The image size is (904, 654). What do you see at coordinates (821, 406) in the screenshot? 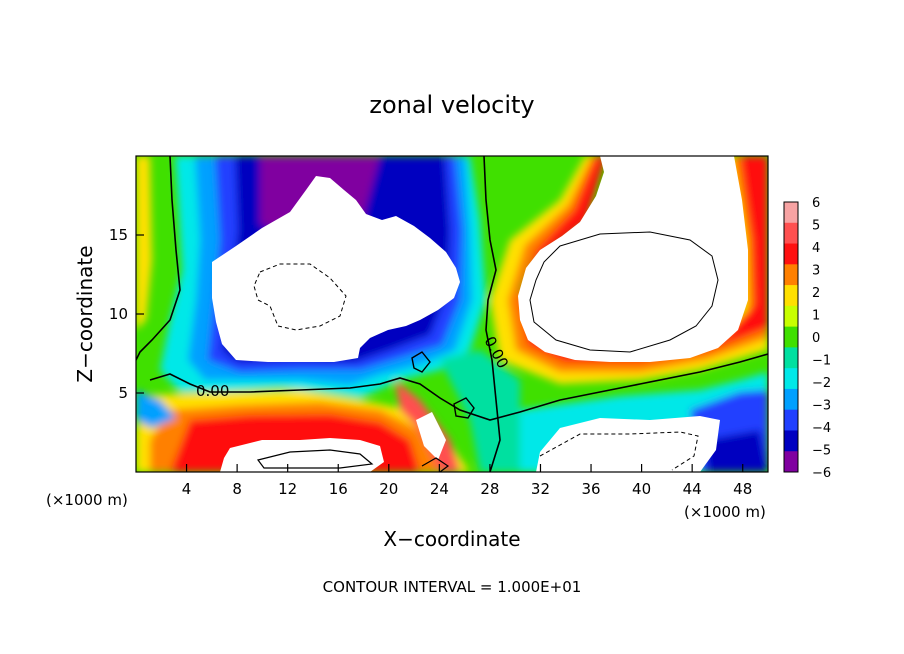
I see `colorbar-label: −3` at bounding box center [821, 406].